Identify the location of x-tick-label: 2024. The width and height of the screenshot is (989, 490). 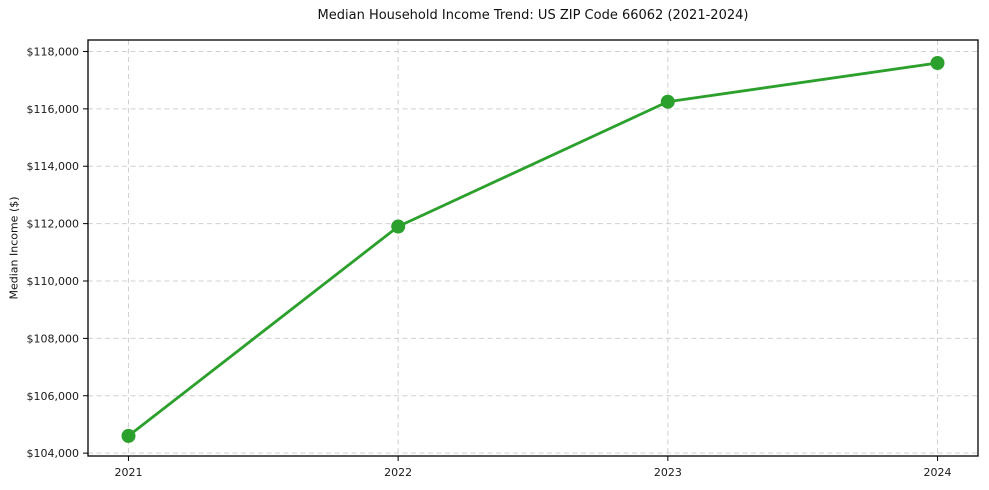
(938, 472).